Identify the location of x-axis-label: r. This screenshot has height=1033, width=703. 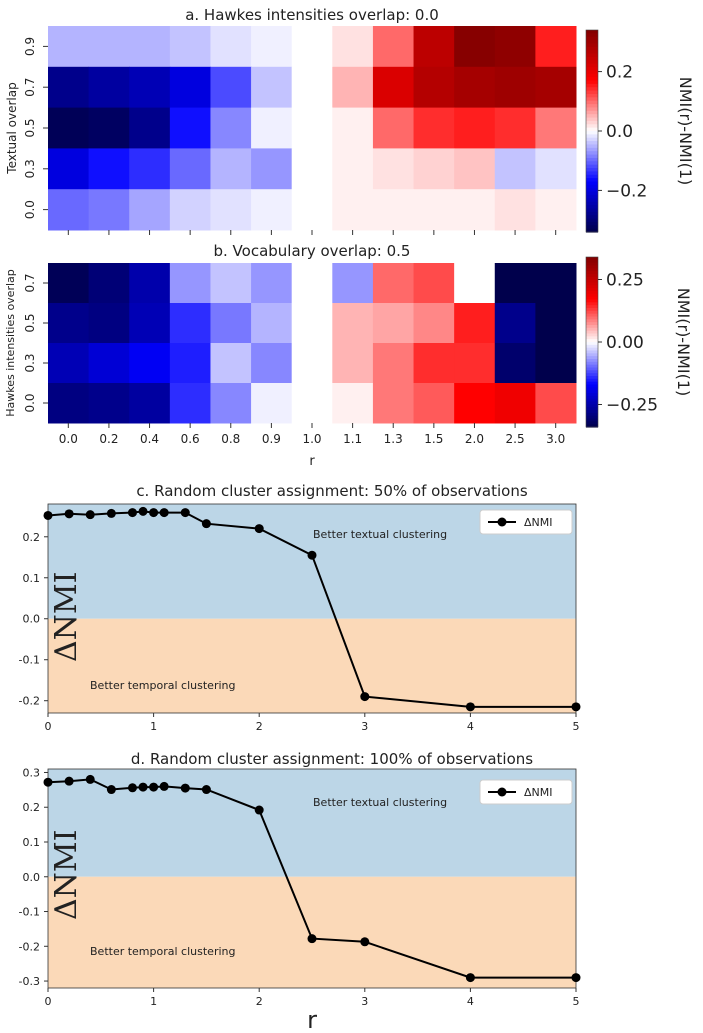
(312, 1019).